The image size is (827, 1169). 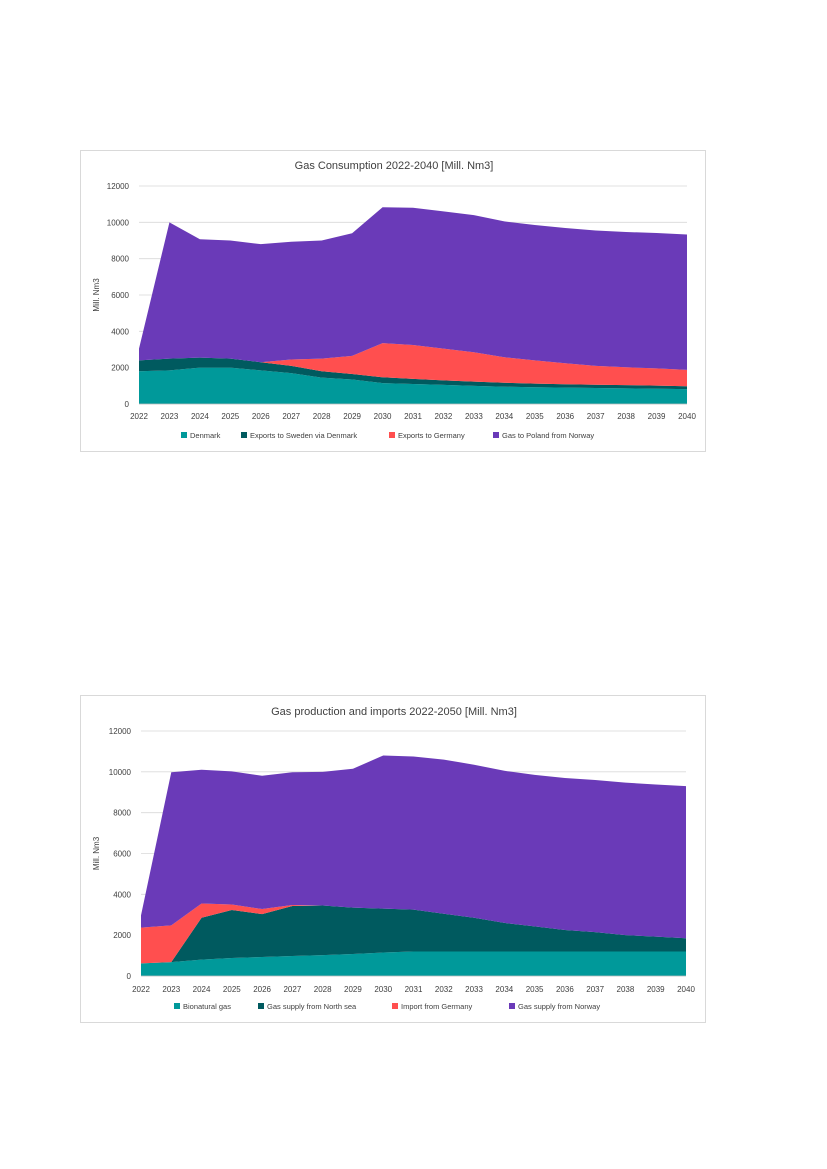 I want to click on area-series-denmark, so click(x=413, y=385).